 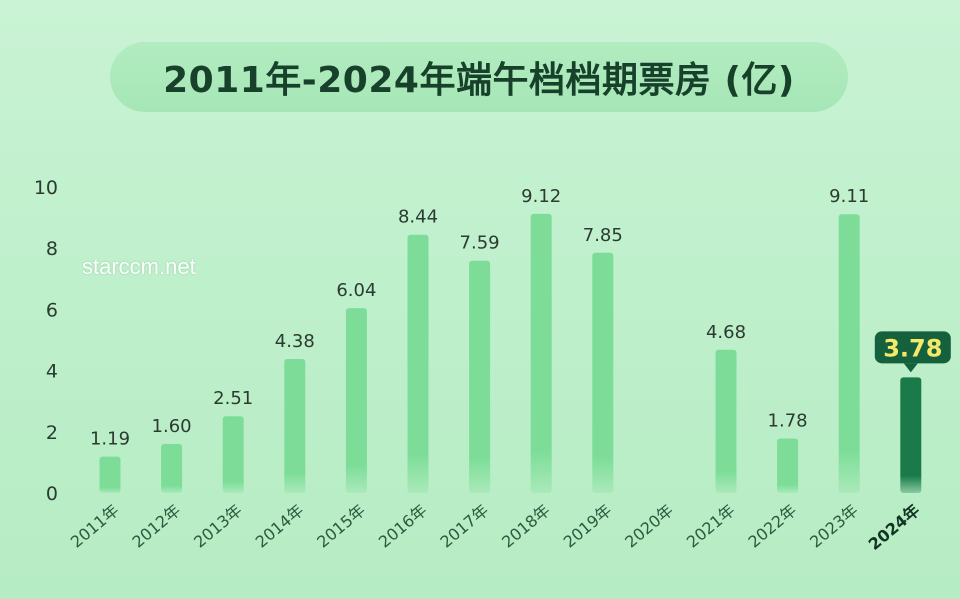 What do you see at coordinates (772, 526) in the screenshot?
I see `x-tick-label: 2022年` at bounding box center [772, 526].